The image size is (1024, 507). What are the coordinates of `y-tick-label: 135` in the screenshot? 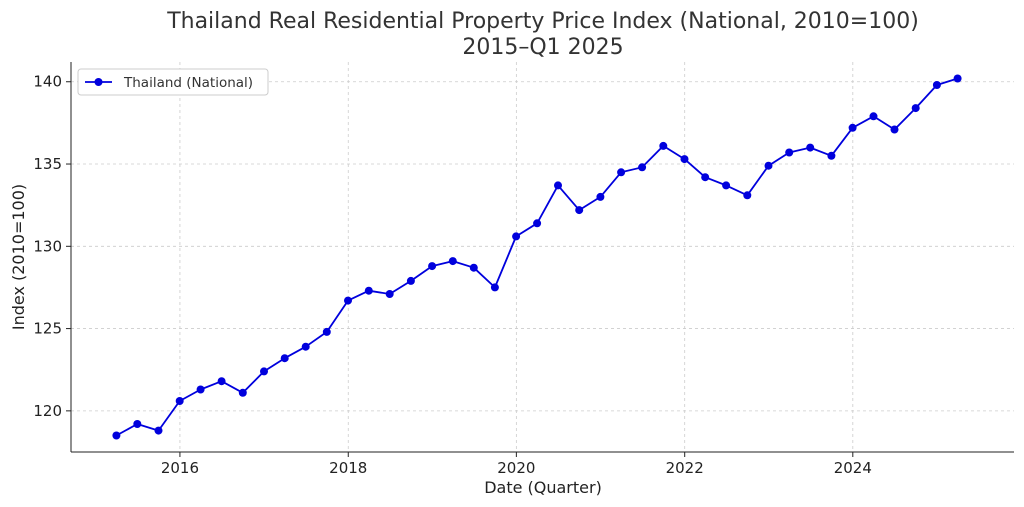 It's located at (47, 164).